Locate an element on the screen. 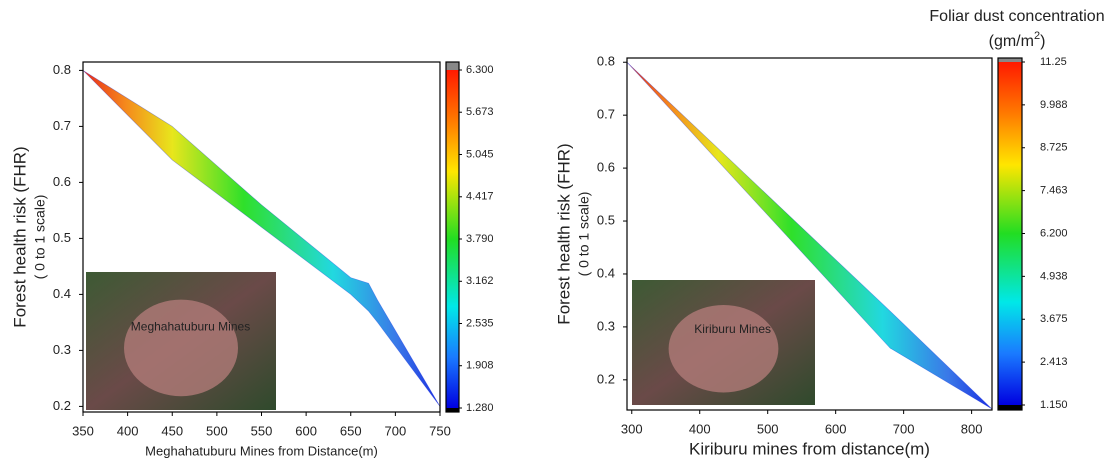 This screenshot has width=1115, height=466. colorbar-frame is located at coordinates (452, 237).